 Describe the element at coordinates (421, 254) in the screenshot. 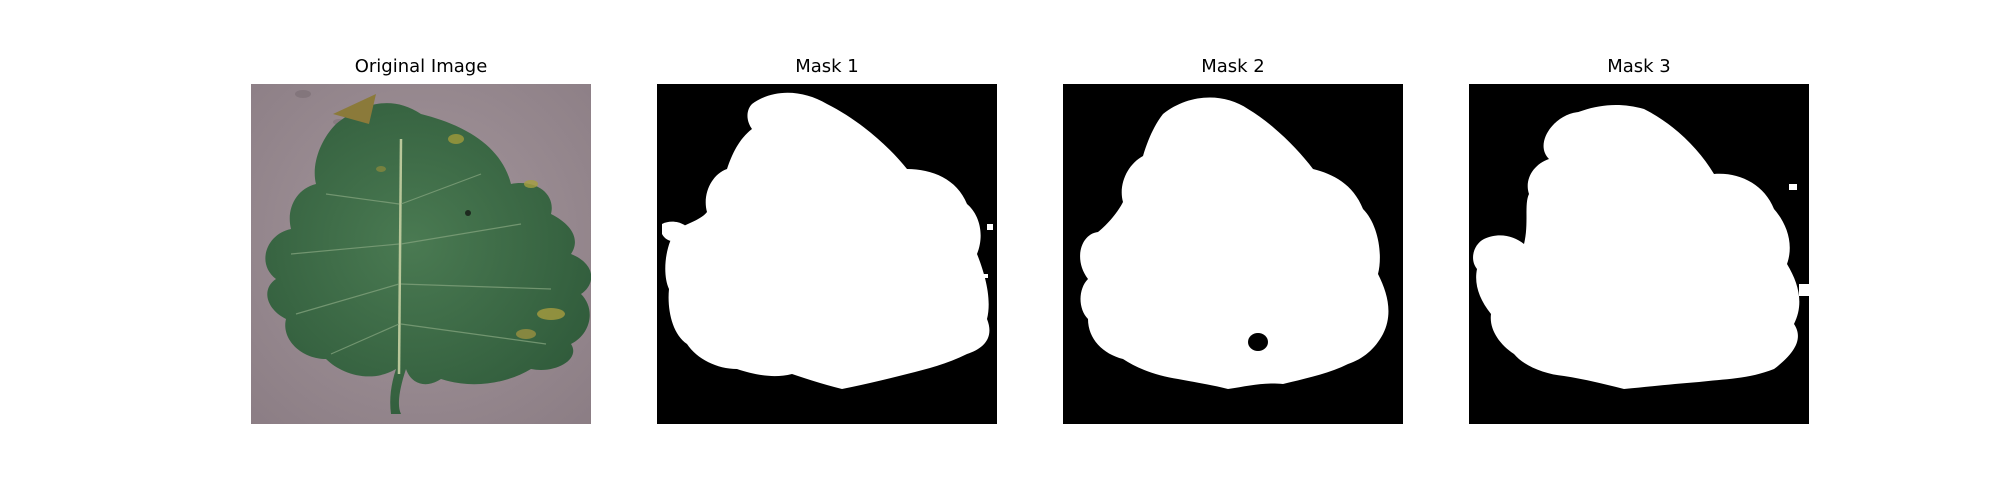

I see `original-leaf-photo` at that location.